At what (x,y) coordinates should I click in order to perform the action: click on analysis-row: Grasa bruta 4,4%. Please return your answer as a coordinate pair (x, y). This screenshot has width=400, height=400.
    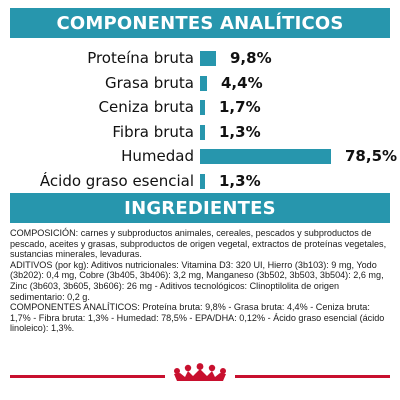
    Looking at the image, I should click on (200, 84).